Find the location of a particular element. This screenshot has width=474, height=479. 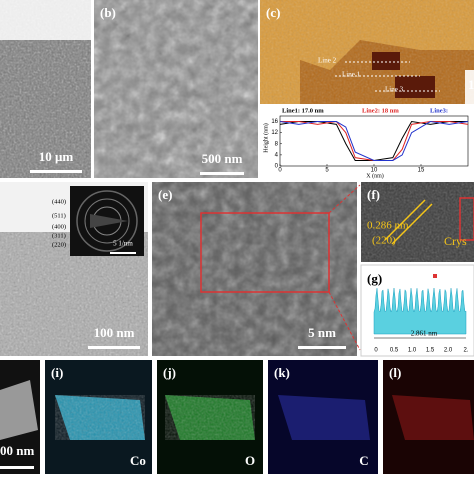

x-tick-label: 15 is located at coordinates (421, 171).